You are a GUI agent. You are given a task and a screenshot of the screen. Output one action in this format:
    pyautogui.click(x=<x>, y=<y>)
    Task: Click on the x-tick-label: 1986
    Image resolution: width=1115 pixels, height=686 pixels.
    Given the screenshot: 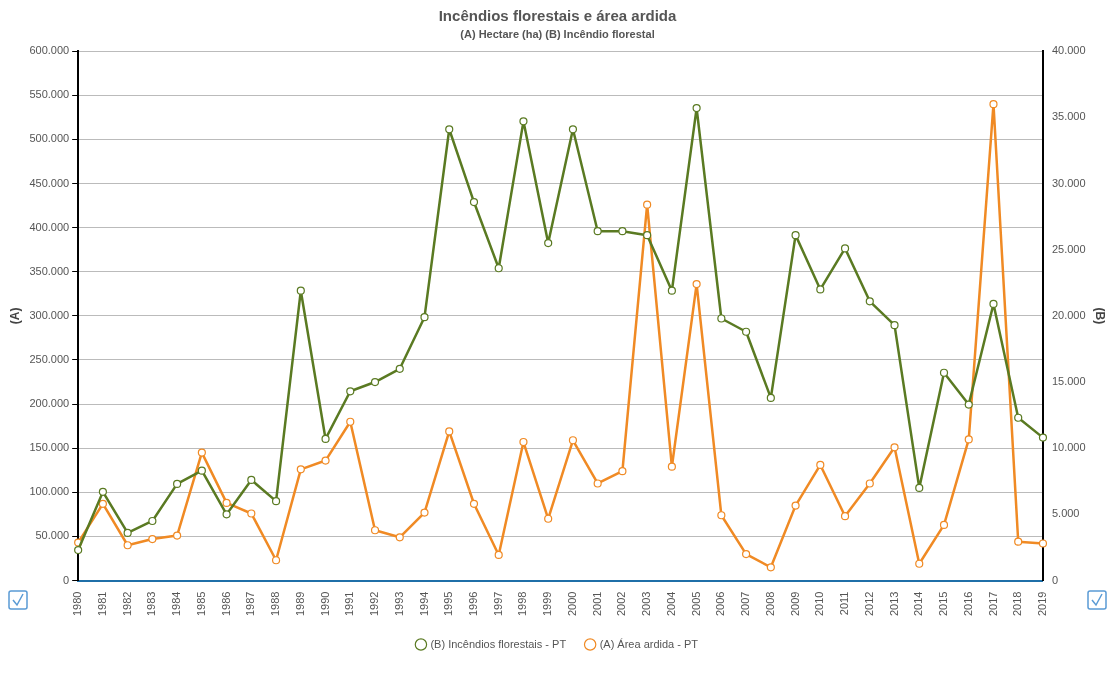 What is the action you would take?
    pyautogui.click(x=225, y=604)
    